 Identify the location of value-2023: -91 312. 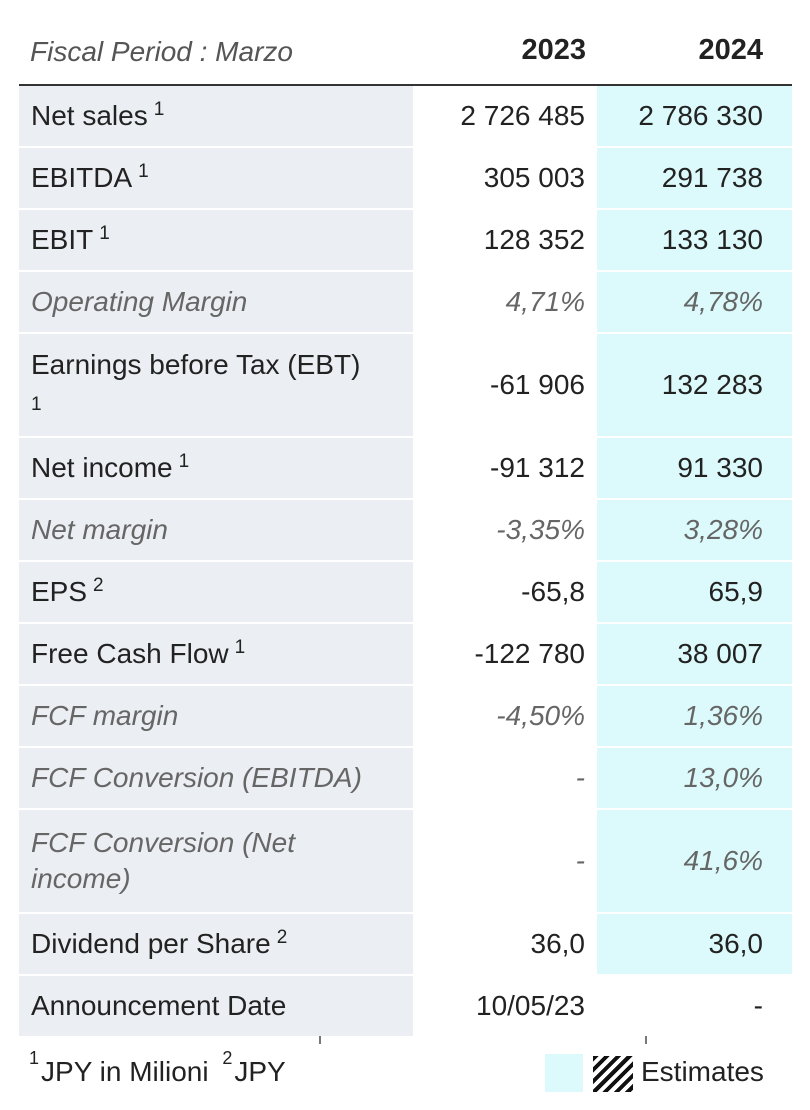
(505, 468).